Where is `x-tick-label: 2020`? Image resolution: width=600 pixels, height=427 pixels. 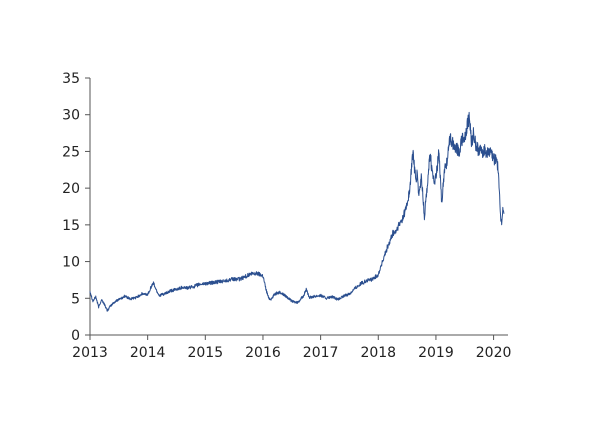 x-tick-label: 2020 is located at coordinates (494, 353).